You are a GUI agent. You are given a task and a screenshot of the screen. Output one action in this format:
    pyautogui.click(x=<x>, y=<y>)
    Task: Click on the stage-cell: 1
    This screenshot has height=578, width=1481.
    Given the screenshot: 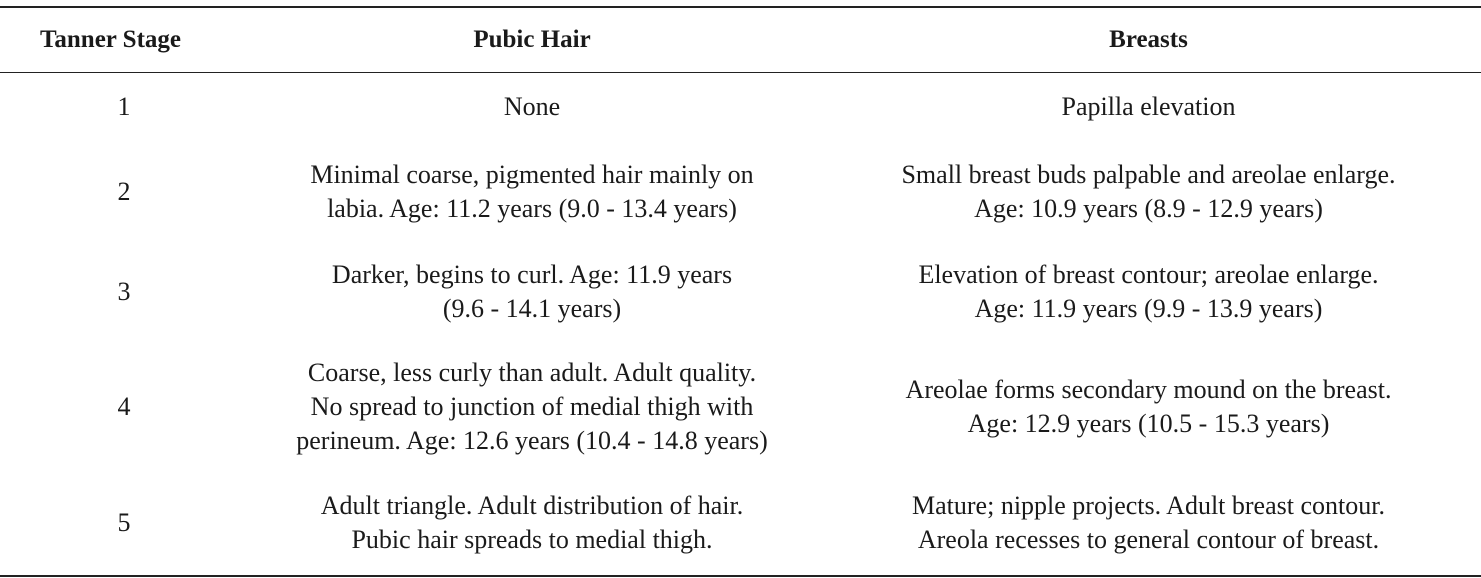 What is the action you would take?
    pyautogui.click(x=124, y=107)
    